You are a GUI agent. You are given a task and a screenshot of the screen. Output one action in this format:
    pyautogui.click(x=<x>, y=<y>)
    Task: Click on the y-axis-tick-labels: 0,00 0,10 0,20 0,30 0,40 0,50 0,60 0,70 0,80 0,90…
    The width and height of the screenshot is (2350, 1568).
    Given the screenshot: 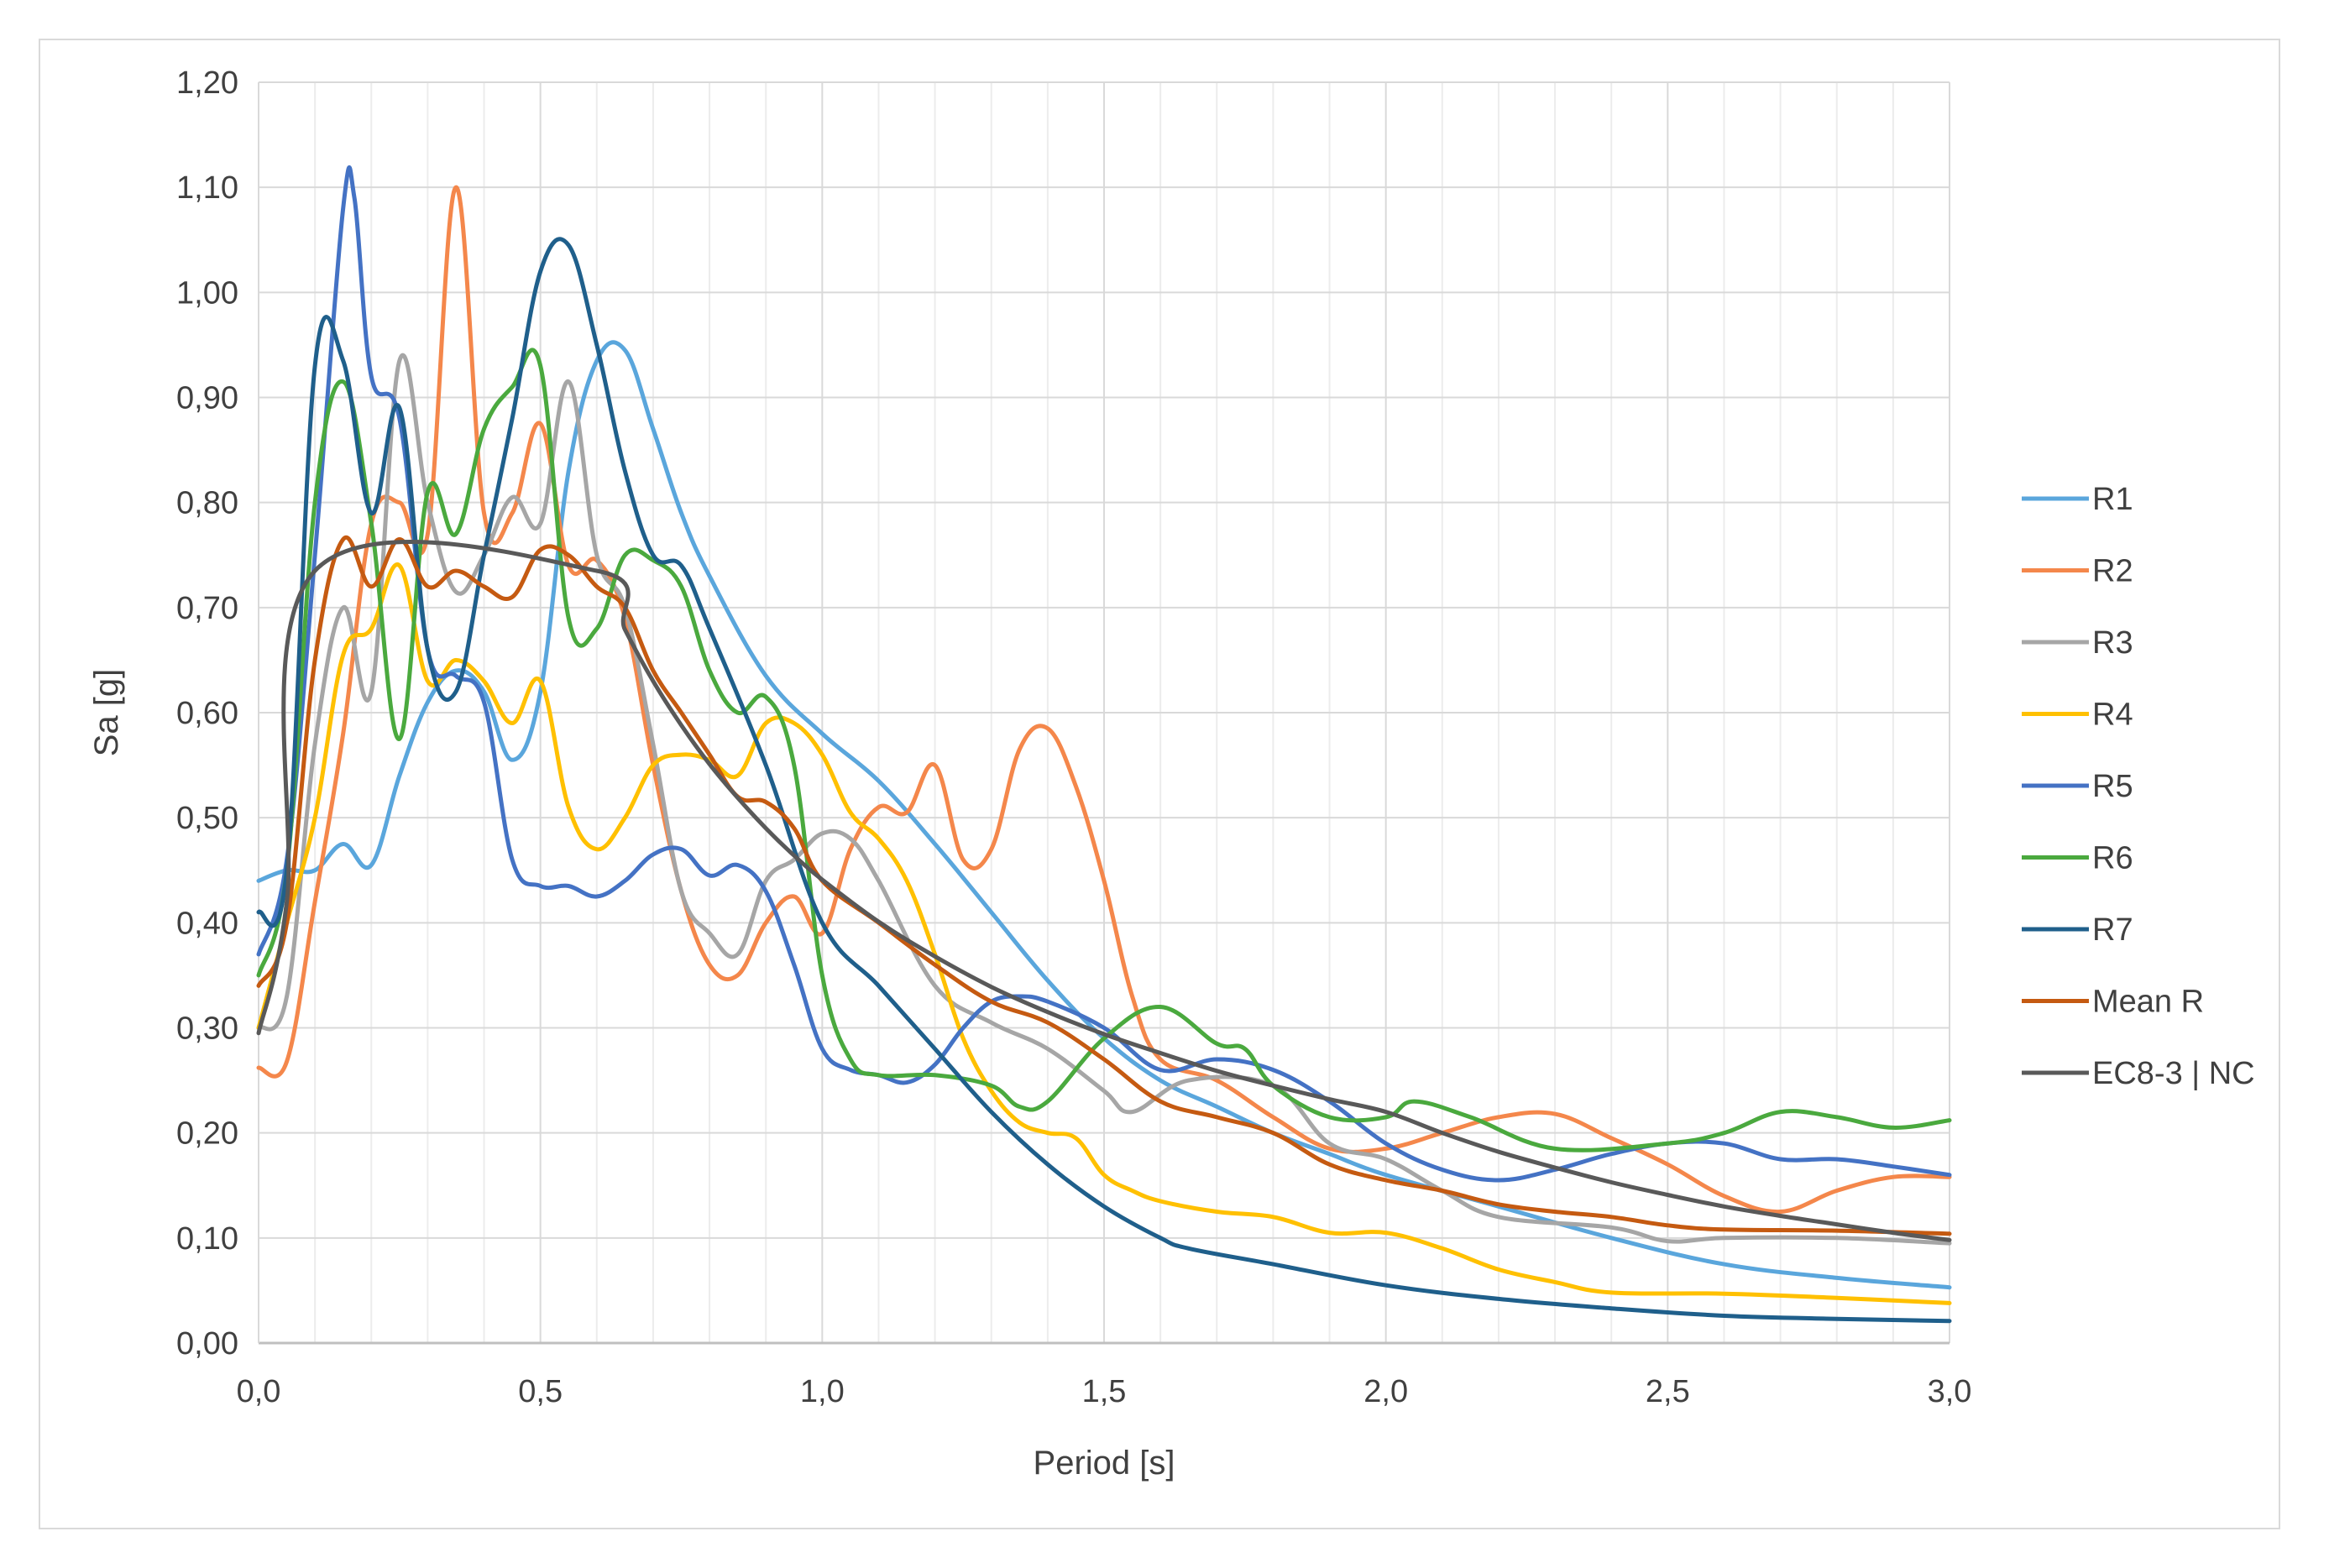 What is the action you would take?
    pyautogui.click(x=207, y=713)
    